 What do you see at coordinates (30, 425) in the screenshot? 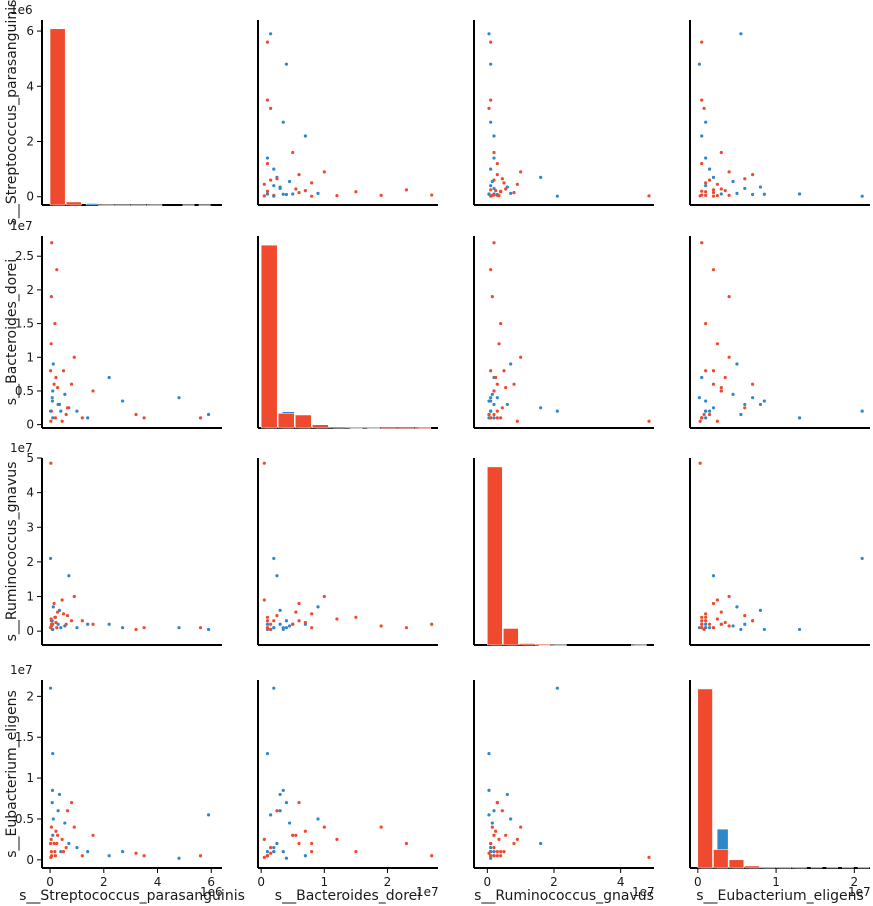
I see `y-tick-label: 0` at bounding box center [30, 425].